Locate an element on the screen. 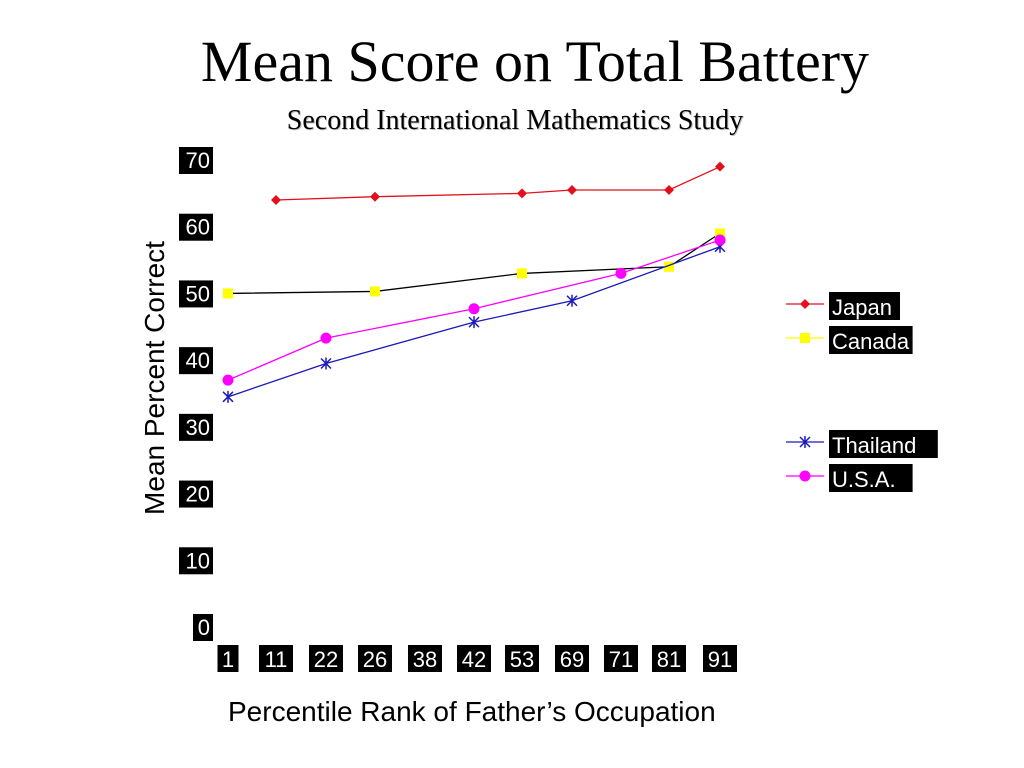  x-tick-label: 38 is located at coordinates (425, 659).